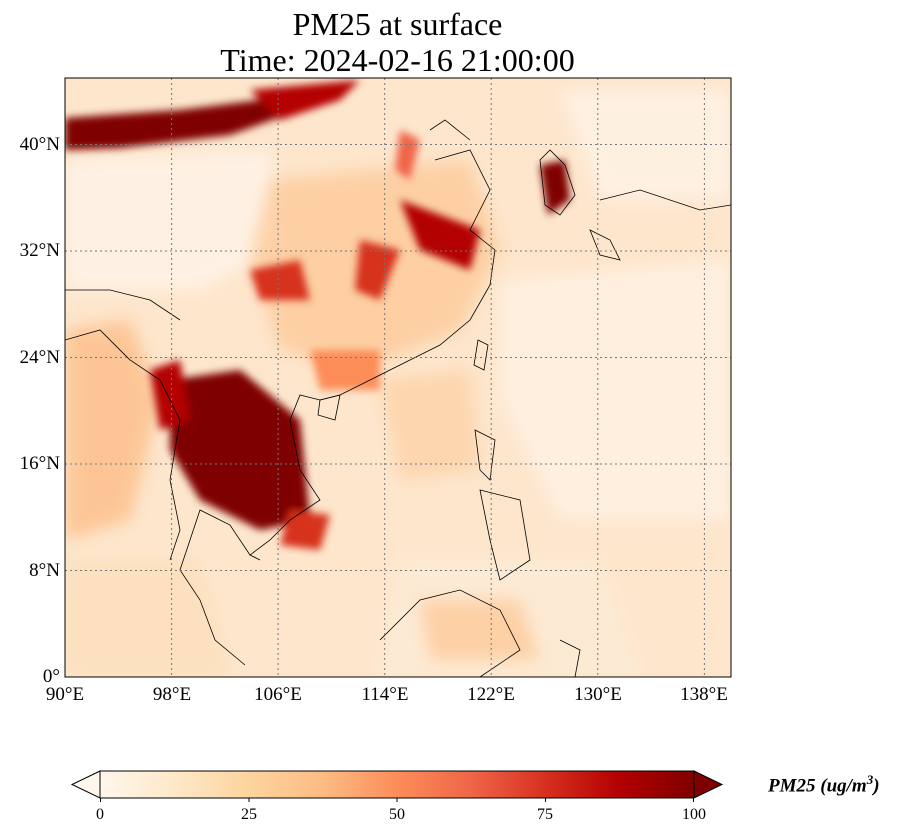 The image size is (905, 836). What do you see at coordinates (65, 694) in the screenshot?
I see `lon-tick-label: 90°E` at bounding box center [65, 694].